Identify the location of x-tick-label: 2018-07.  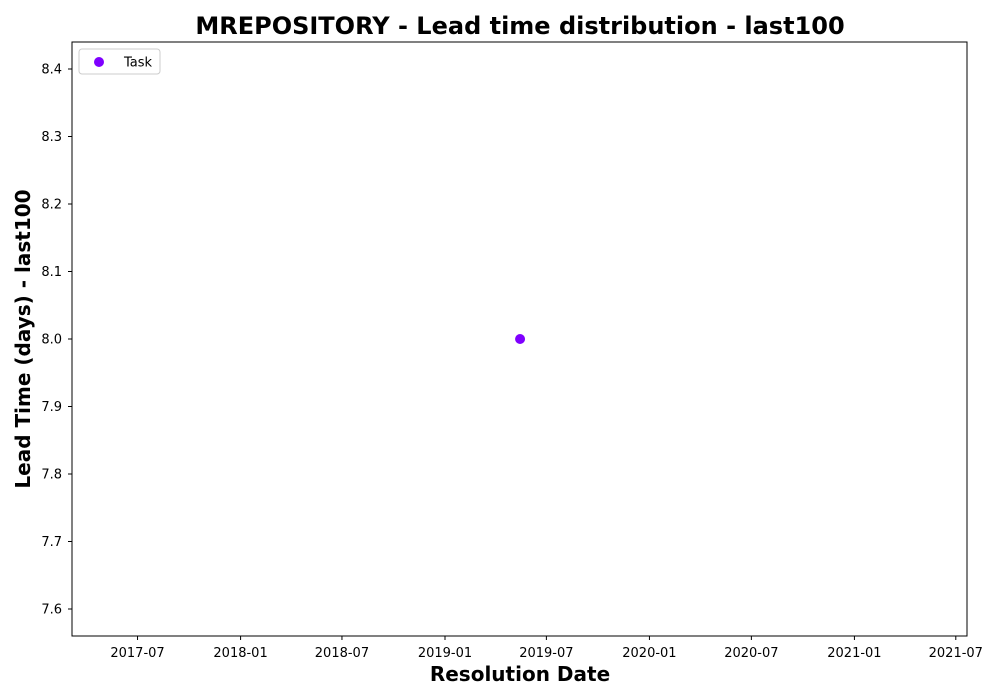
(342, 653).